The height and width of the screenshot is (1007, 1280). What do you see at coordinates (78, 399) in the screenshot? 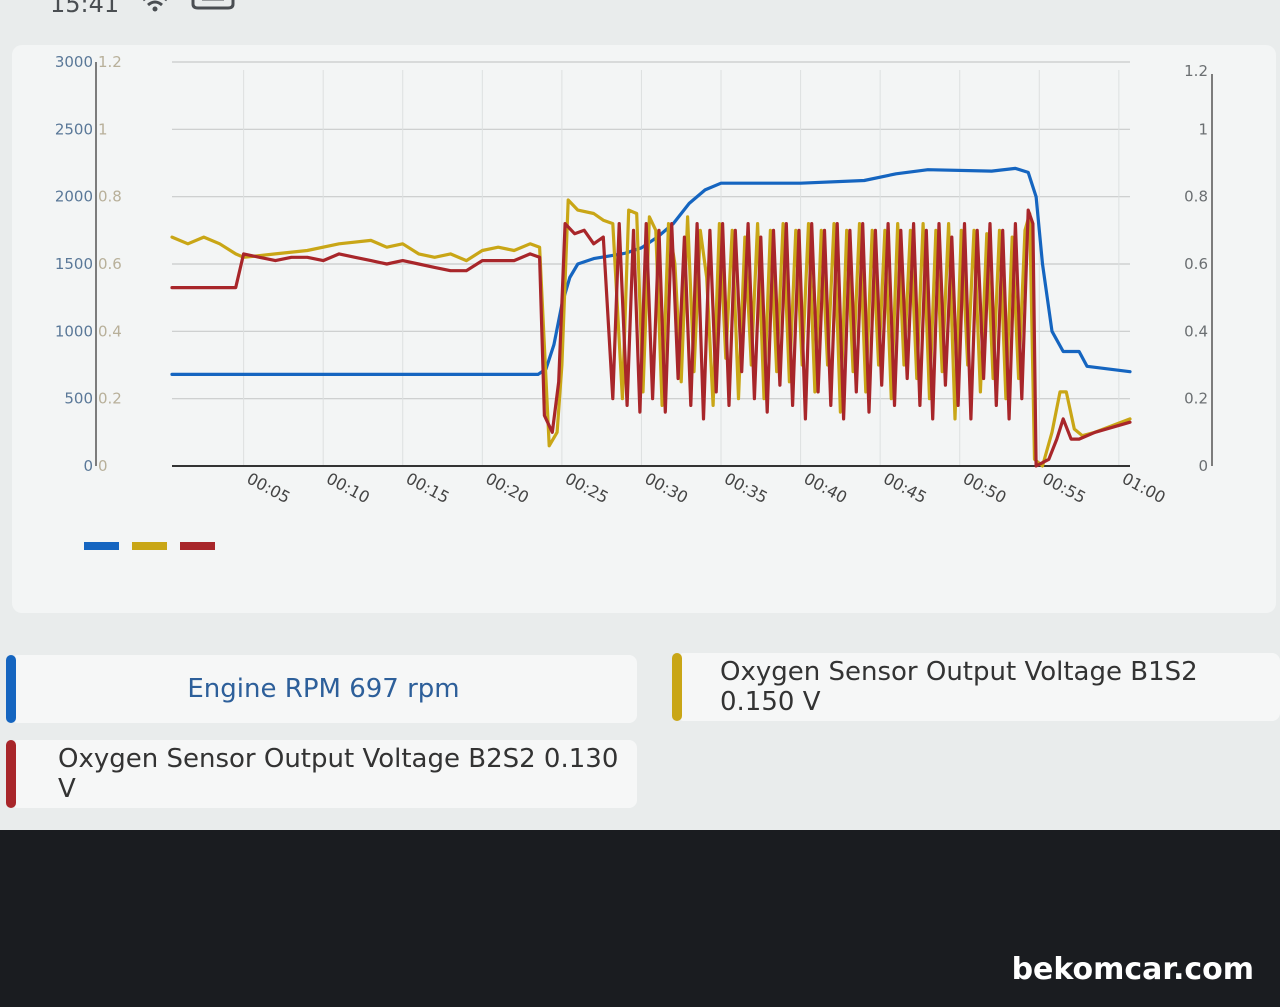
I see `y-tick-label-rpm: 500` at bounding box center [78, 399].